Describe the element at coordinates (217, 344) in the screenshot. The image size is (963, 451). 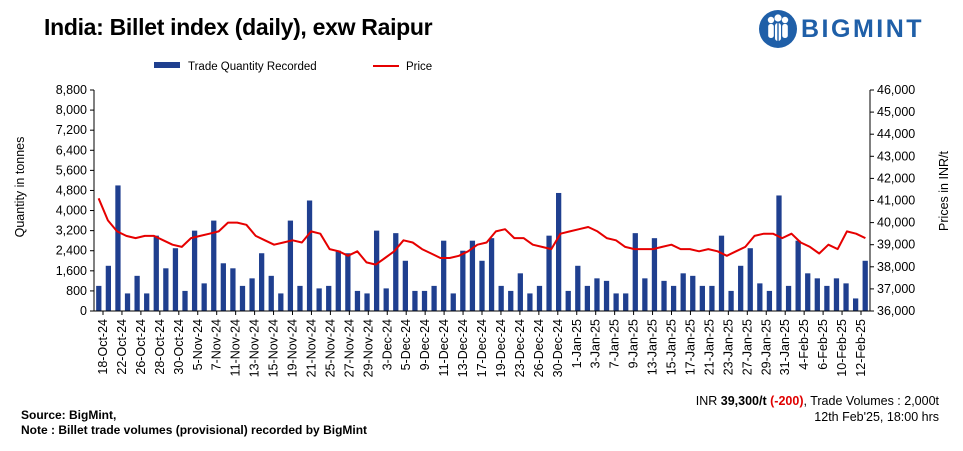
I see `x-tick-label: 7-Nov-24` at that location.